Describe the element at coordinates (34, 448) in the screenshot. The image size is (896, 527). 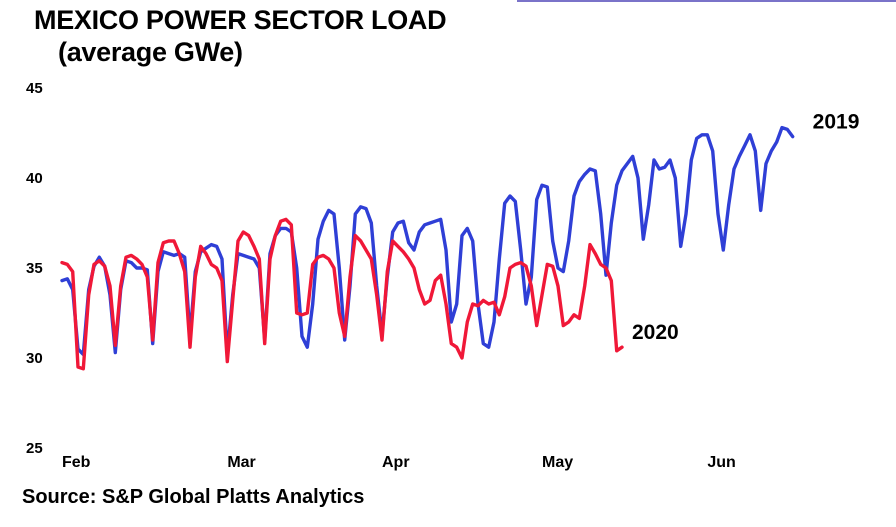
I see `y-tick-label: 25` at that location.